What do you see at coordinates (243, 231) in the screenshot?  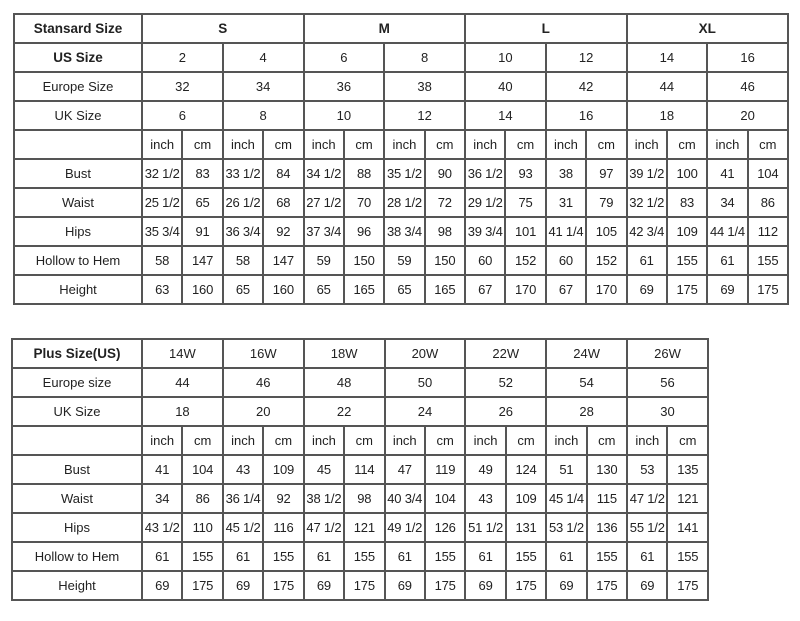 I see `hips-inch: 36 3/4` at bounding box center [243, 231].